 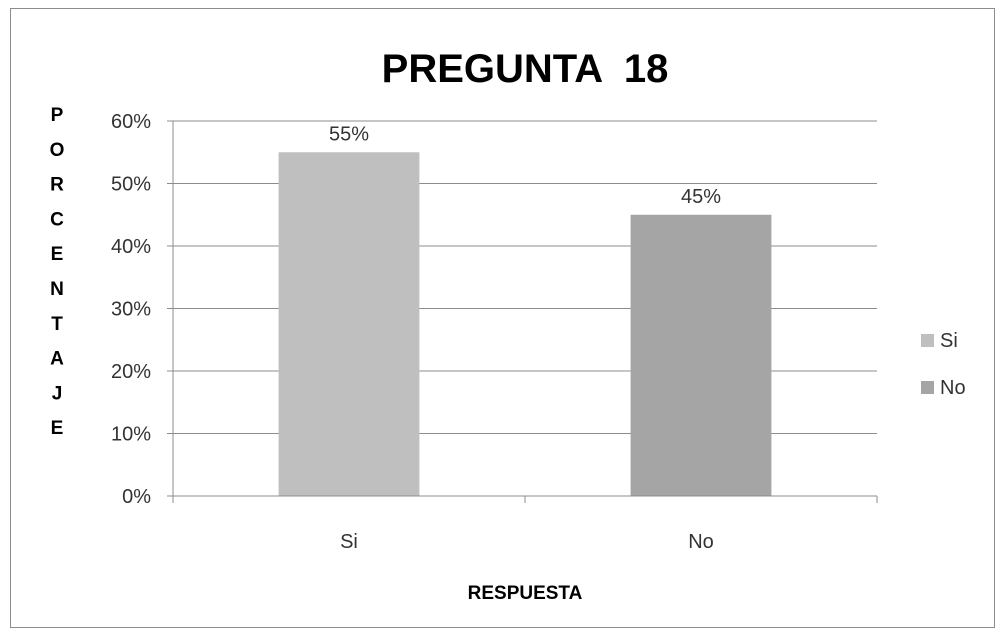 I want to click on chart-title: PREGUNTA 18, so click(x=525, y=69).